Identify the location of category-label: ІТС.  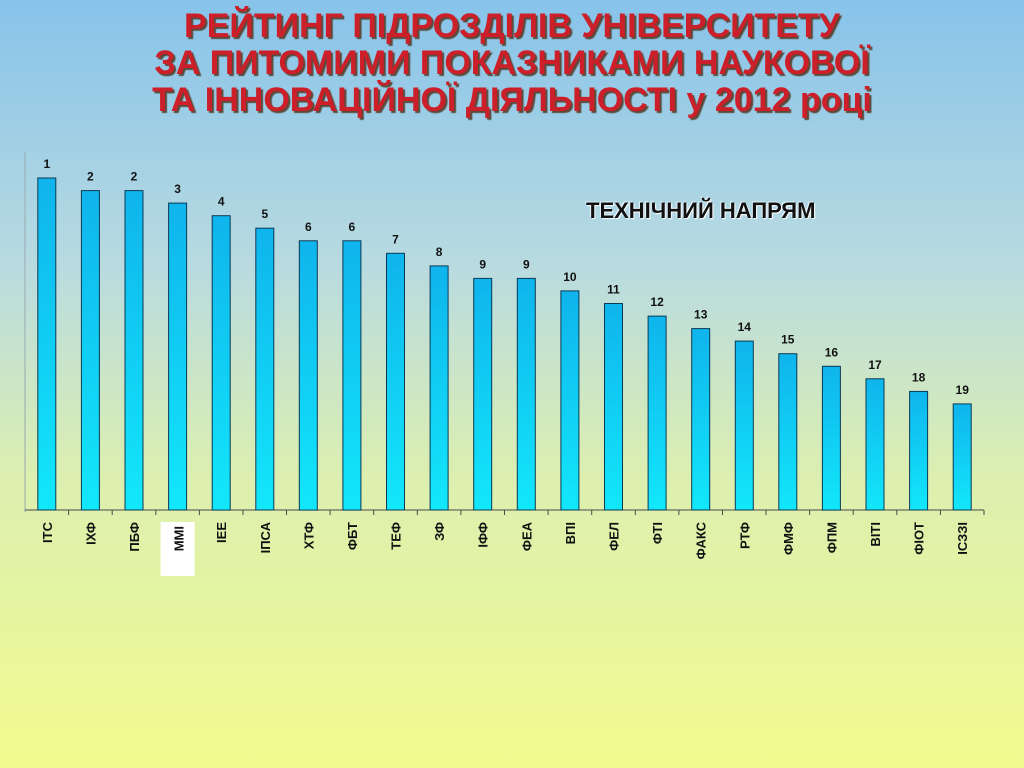
(47, 532).